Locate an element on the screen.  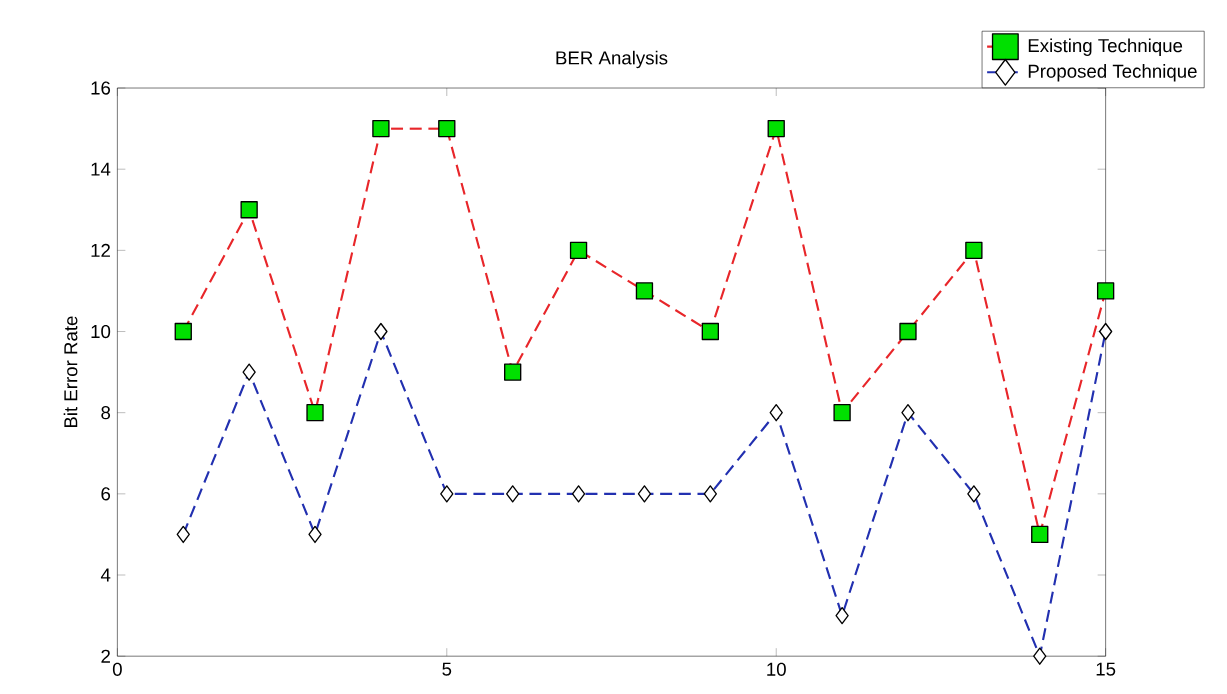
y-tick-label: 6 is located at coordinates (106, 494).